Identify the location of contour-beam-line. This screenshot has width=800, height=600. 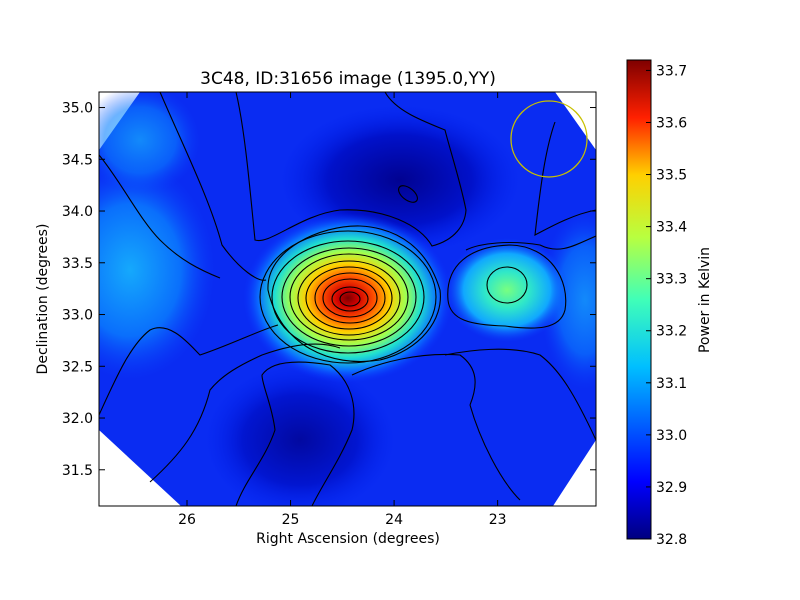
(565, 178).